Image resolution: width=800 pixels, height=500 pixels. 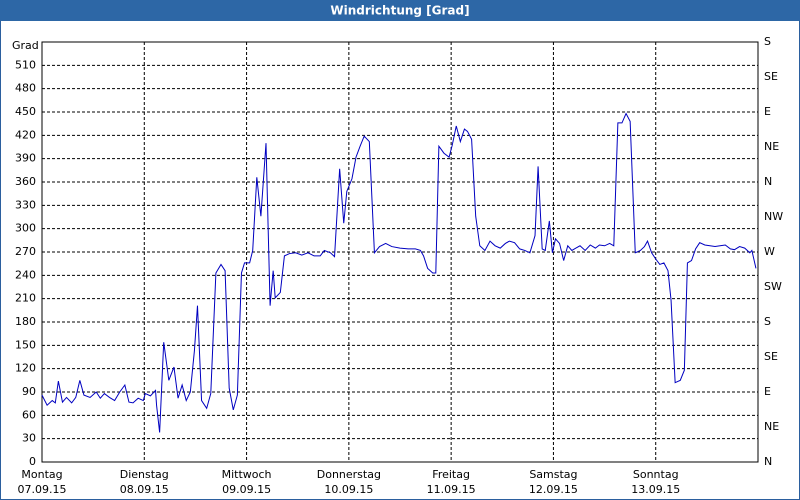 I want to click on y-tick-label: 330, so click(x=25, y=204).